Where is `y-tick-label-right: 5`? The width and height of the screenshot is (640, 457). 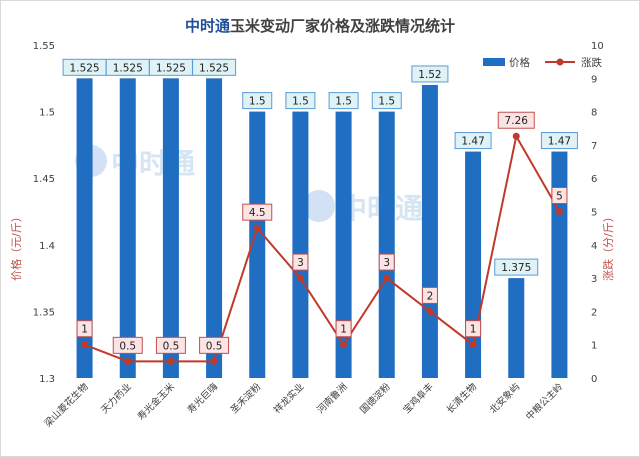
y-tick-label-right: 5 is located at coordinates (594, 213).